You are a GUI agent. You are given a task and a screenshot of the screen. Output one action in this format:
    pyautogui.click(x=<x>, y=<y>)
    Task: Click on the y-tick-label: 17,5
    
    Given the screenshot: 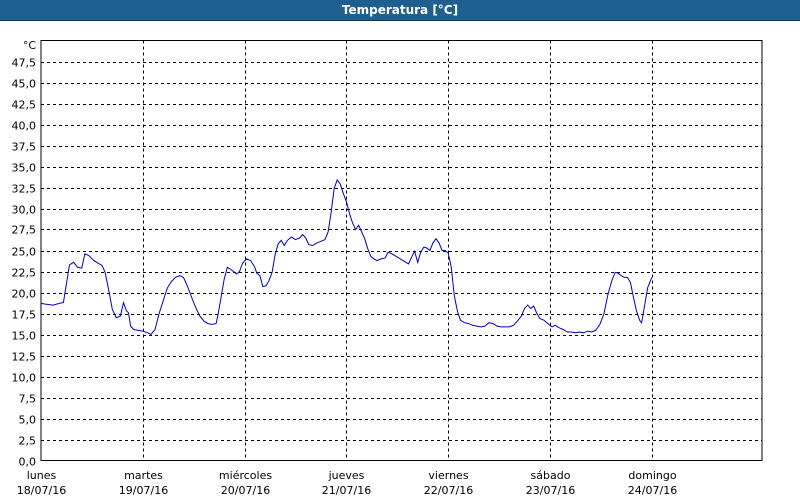 What is the action you would take?
    pyautogui.click(x=24, y=315)
    